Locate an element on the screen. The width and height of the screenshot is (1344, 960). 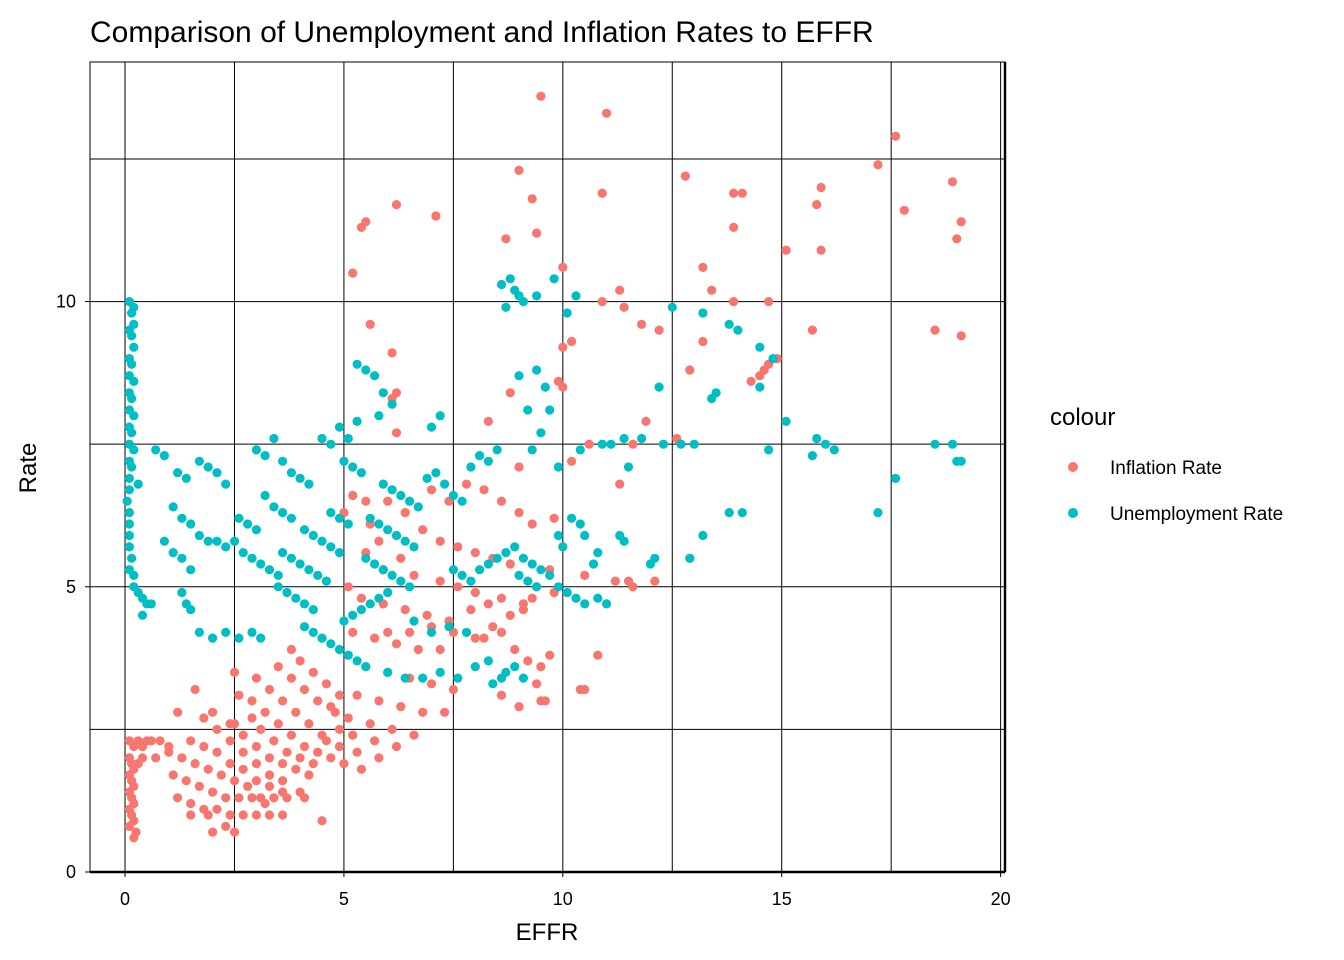
x-tick-label: 0 is located at coordinates (125, 899).